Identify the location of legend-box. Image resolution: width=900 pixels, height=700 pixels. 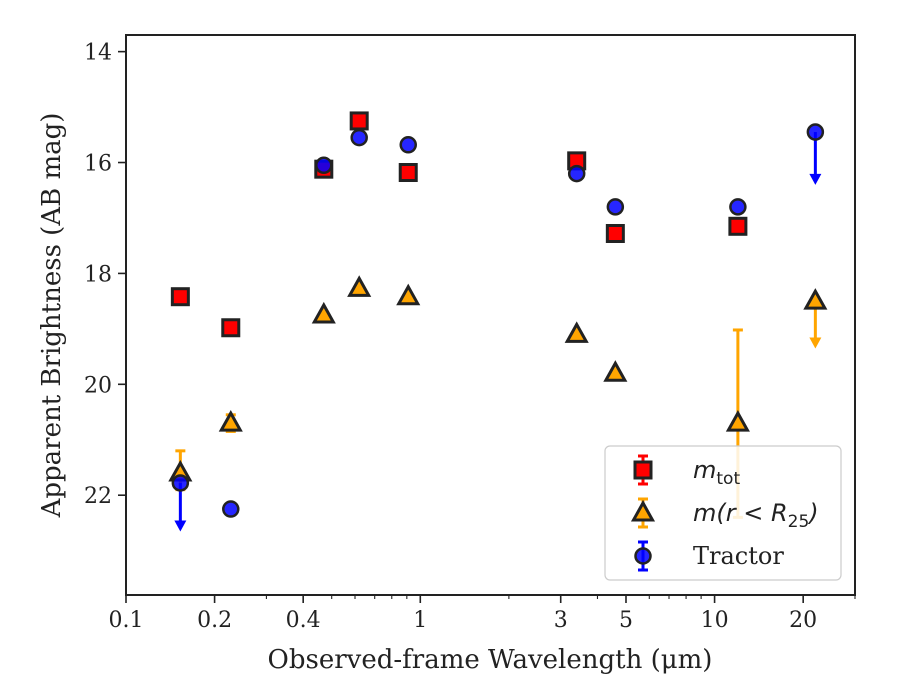
(723, 513).